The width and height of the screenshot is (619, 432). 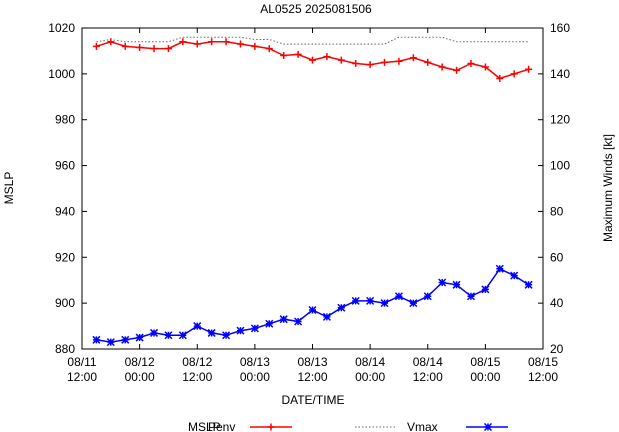 What do you see at coordinates (488, 427) in the screenshot?
I see `legend-marker-vmax` at bounding box center [488, 427].